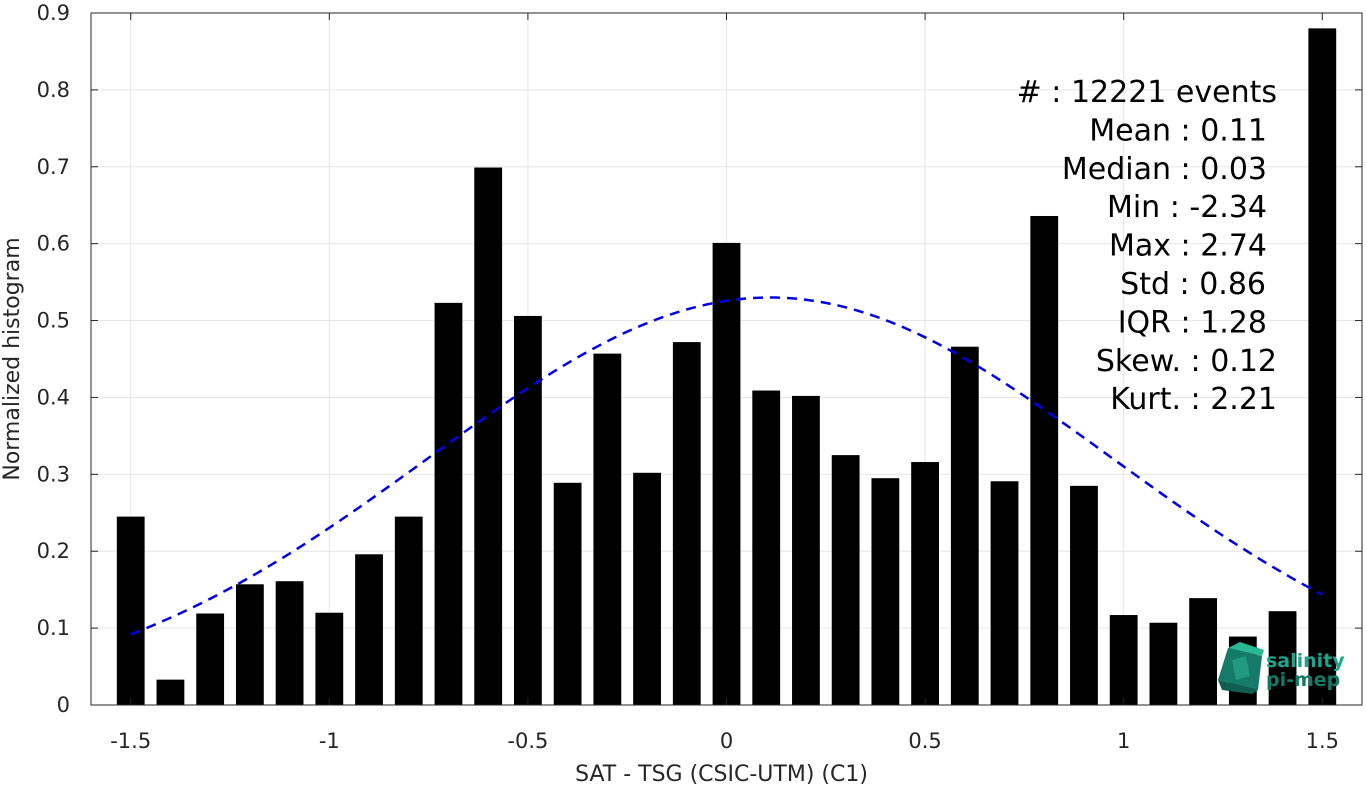 The width and height of the screenshot is (1367, 785). I want to click on x-tick-label-4: 0.5, so click(924, 741).